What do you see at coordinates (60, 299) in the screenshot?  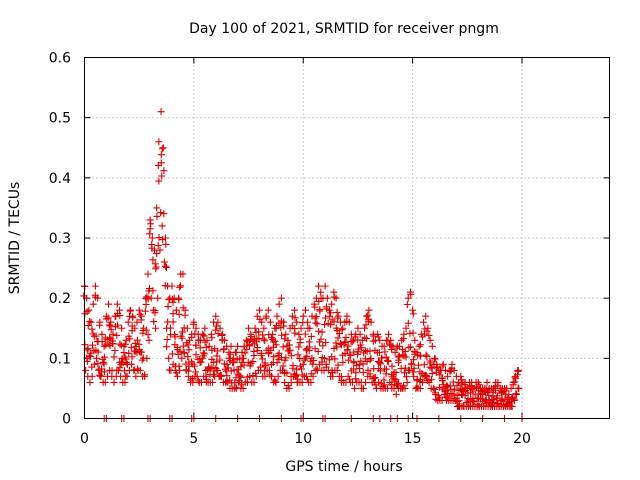 I see `y-tick-label: 0.2` at bounding box center [60, 299].